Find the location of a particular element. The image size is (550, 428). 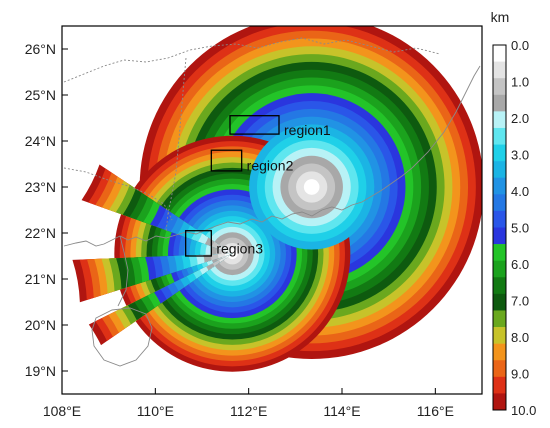

colorbar-label: 8.0 is located at coordinates (520, 337).